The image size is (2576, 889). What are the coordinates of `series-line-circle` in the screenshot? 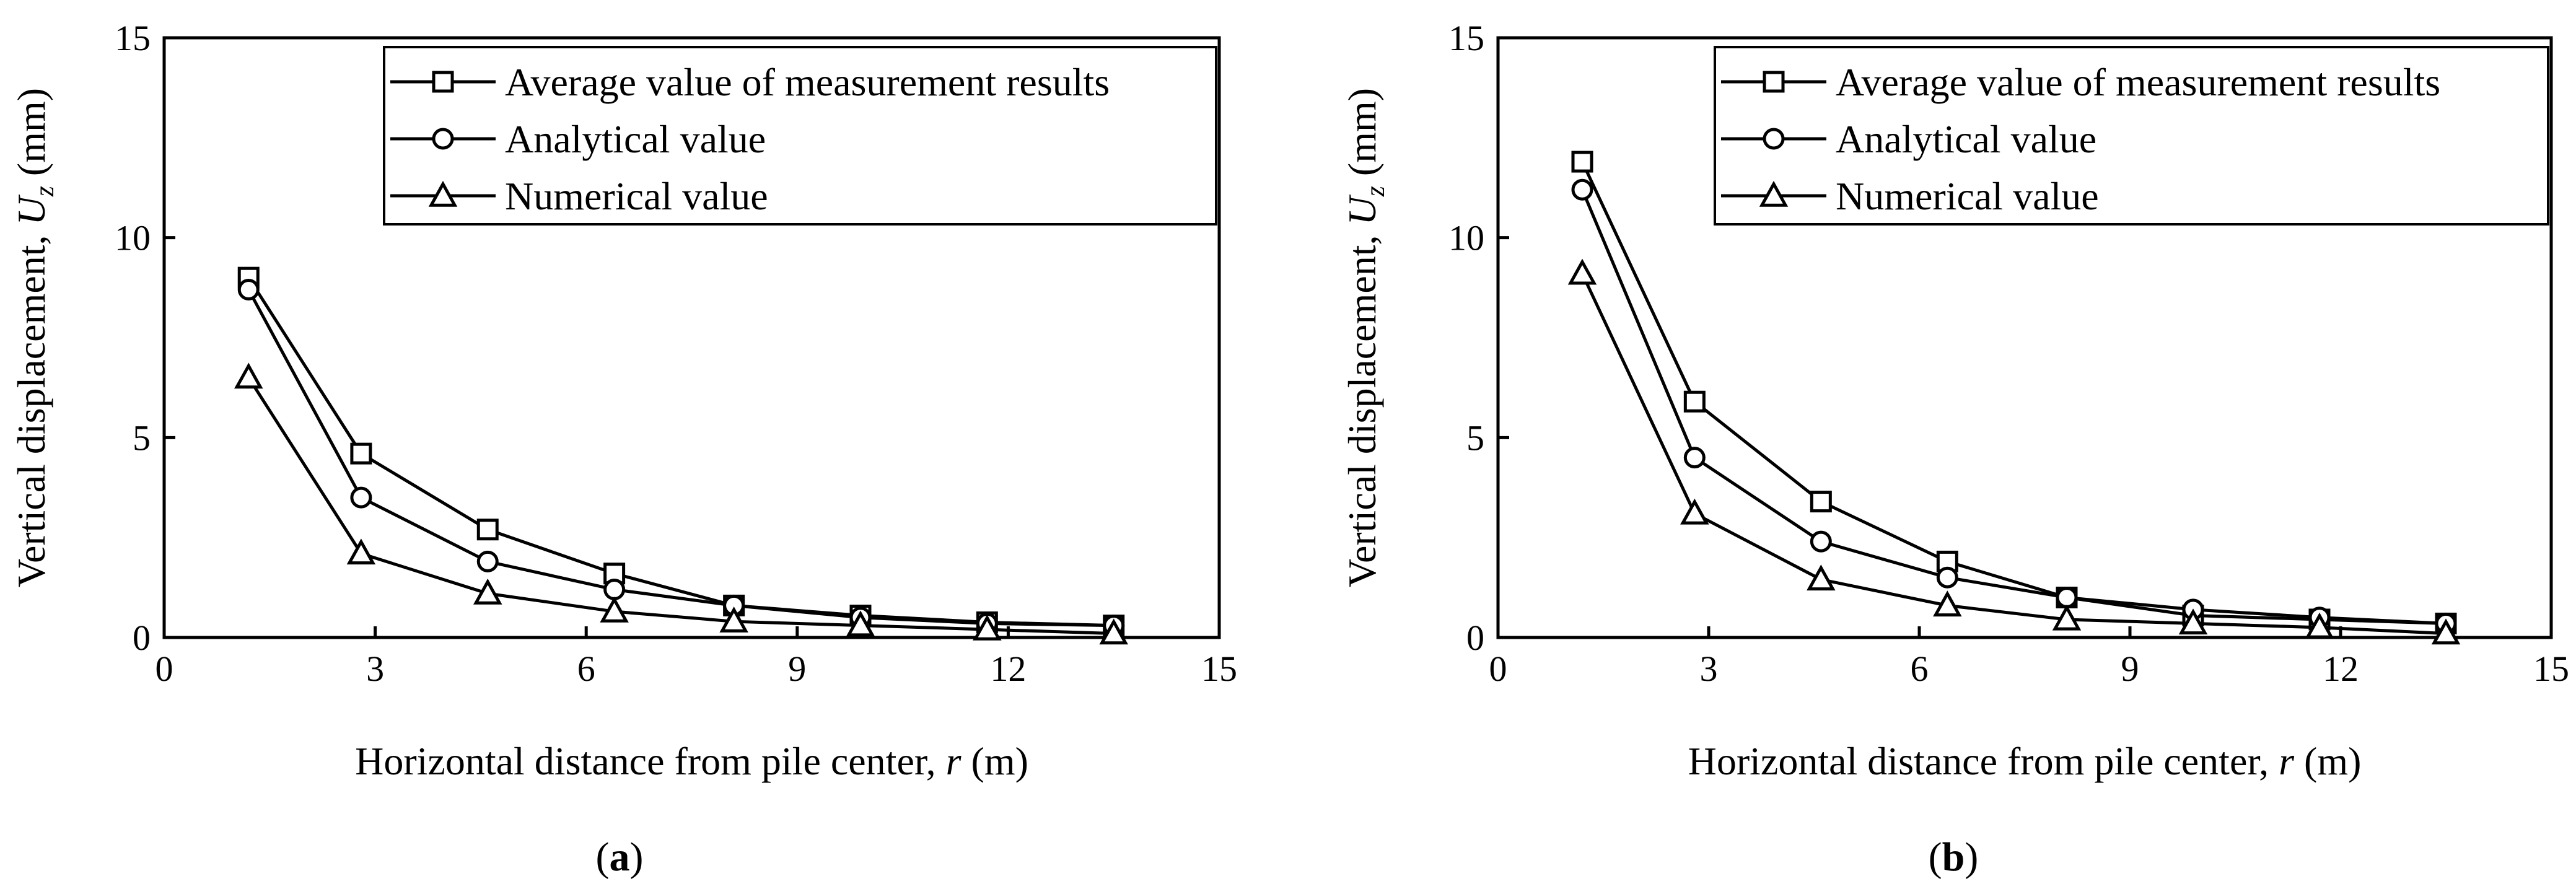 It's located at (680, 458).